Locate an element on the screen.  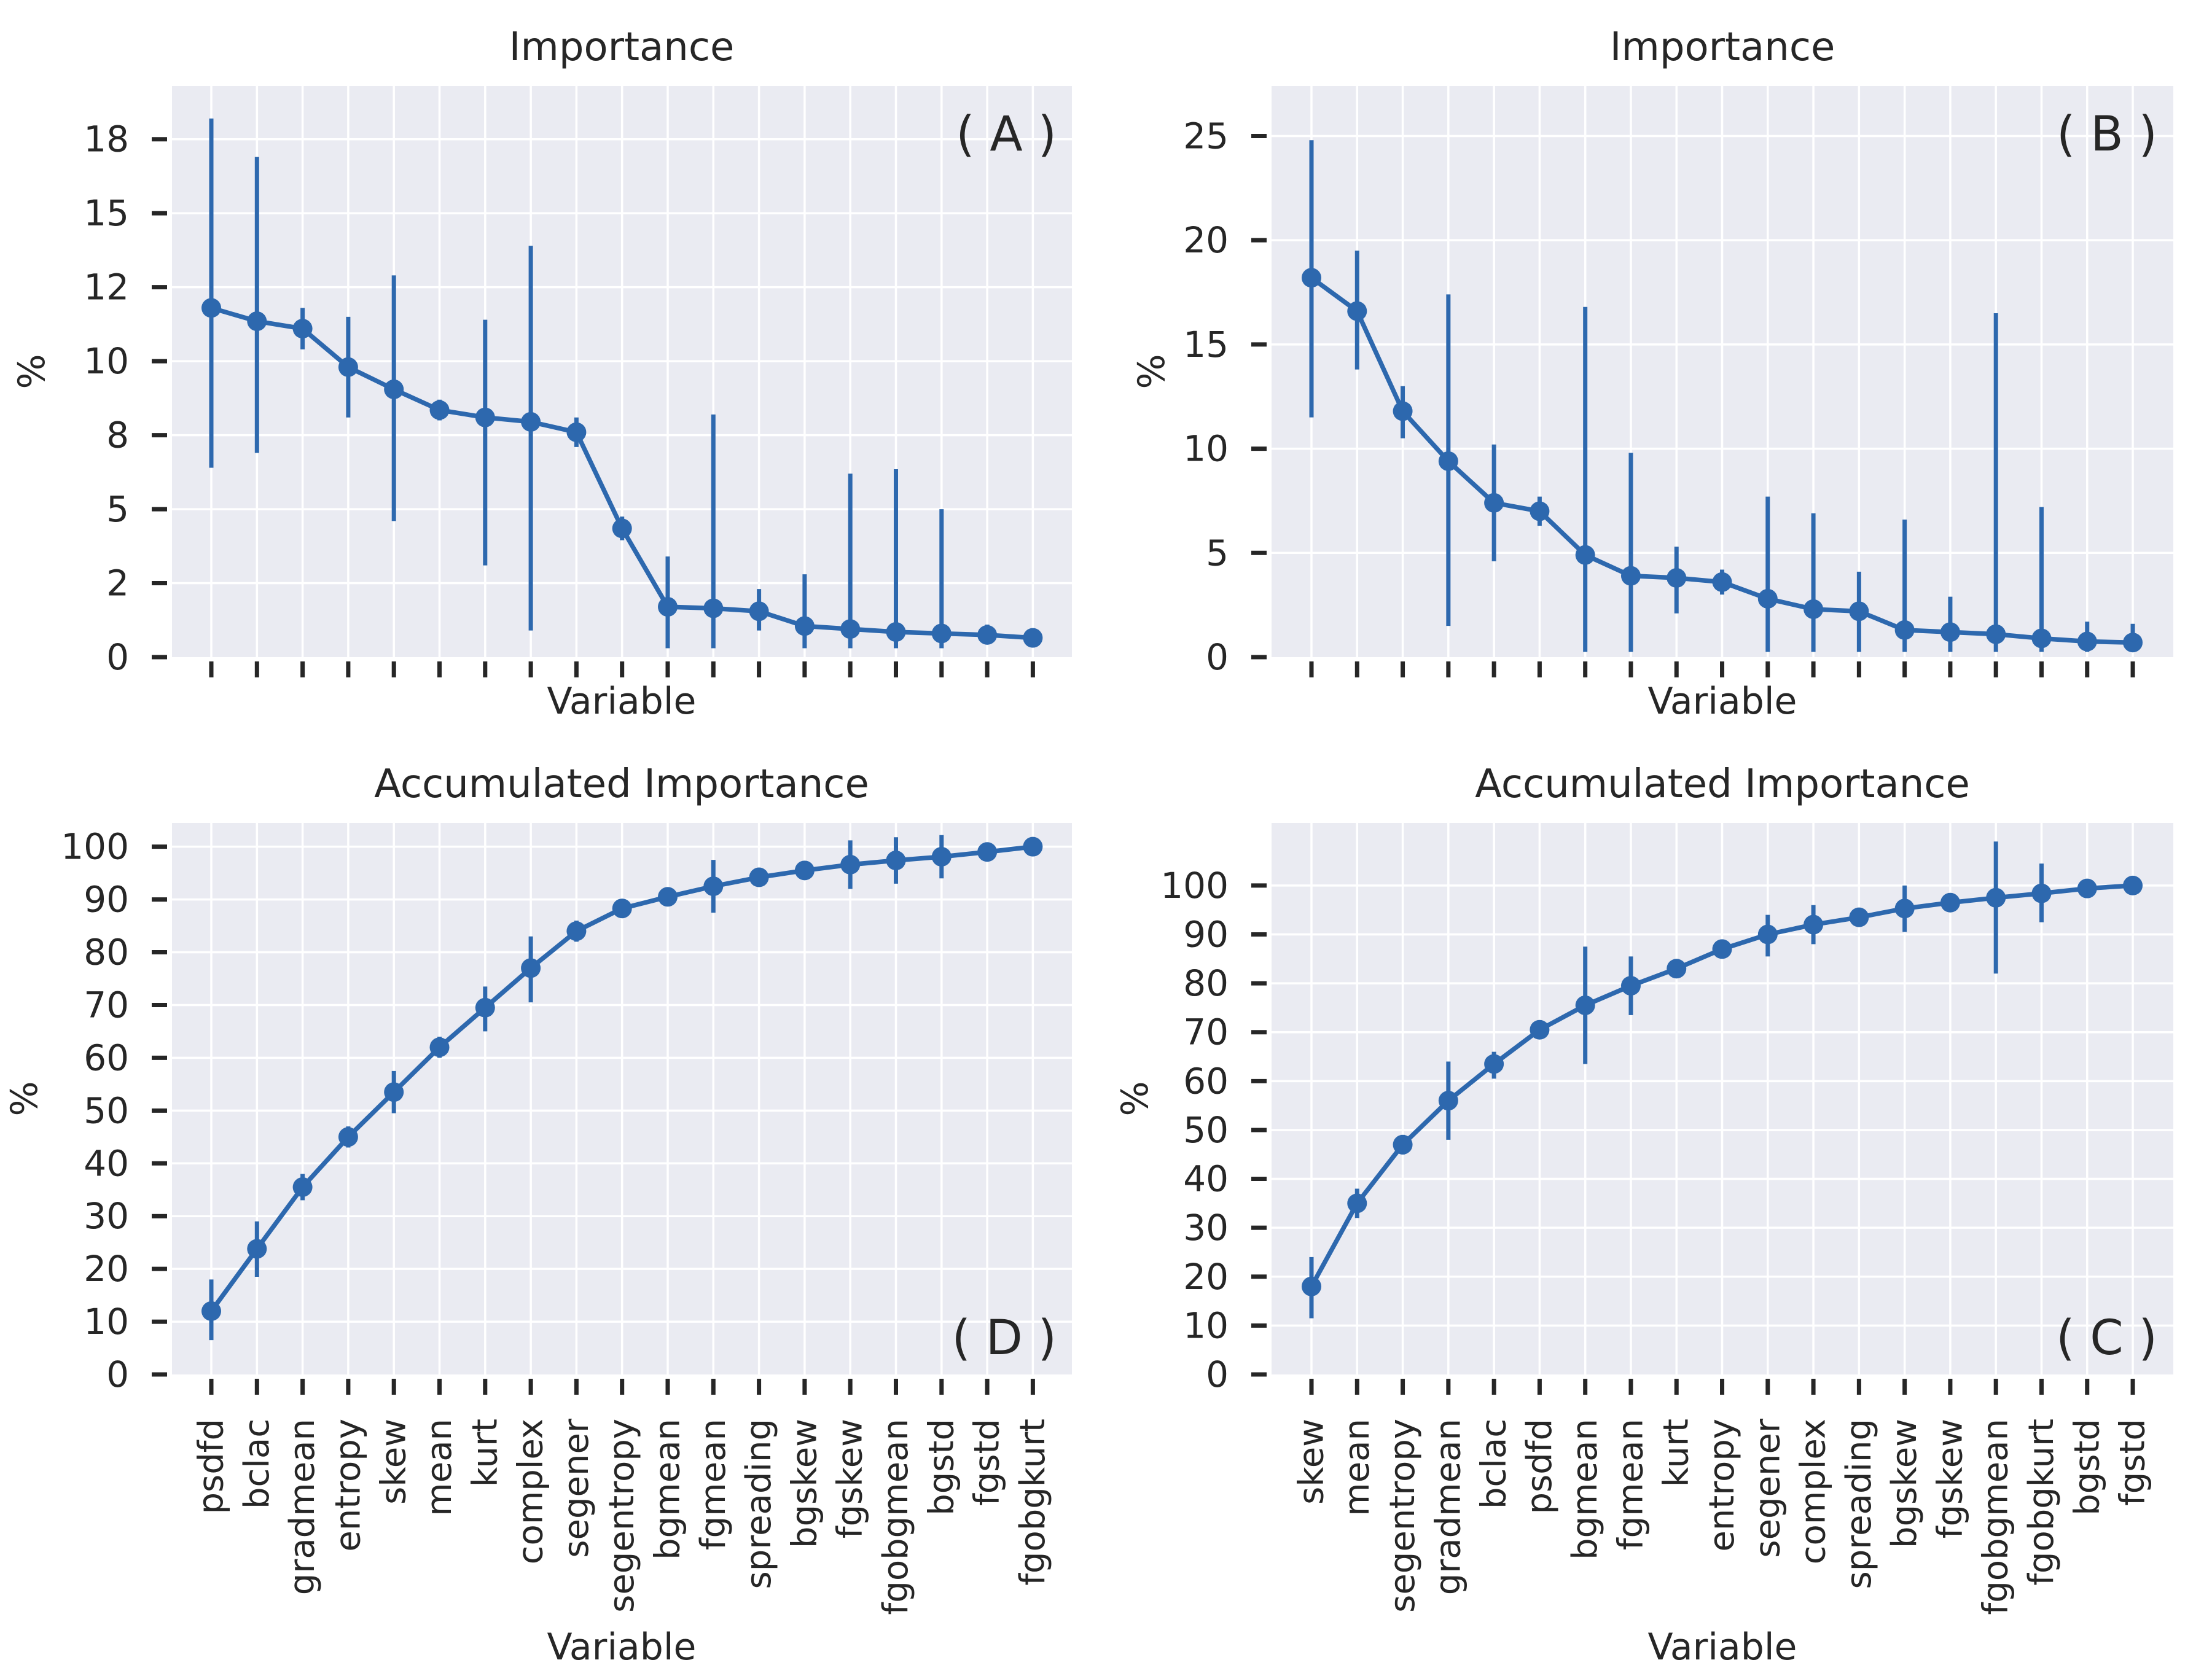
y-tick-label: 25 is located at coordinates (1206, 136).